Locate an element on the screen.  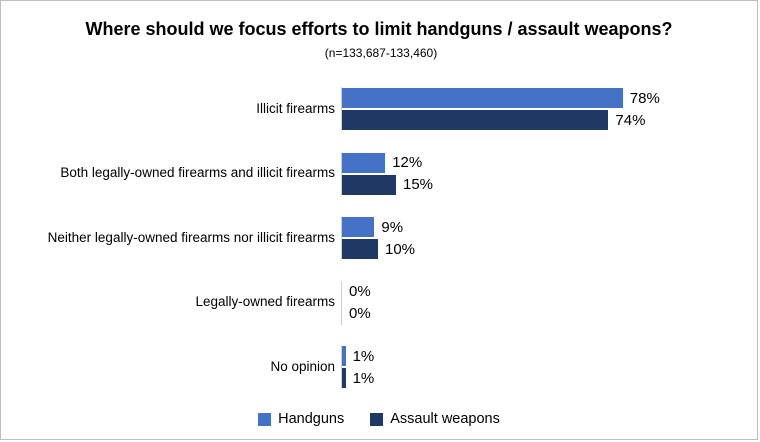
chart-subtitle: (n=133,687-133,460) is located at coordinates (381, 52).